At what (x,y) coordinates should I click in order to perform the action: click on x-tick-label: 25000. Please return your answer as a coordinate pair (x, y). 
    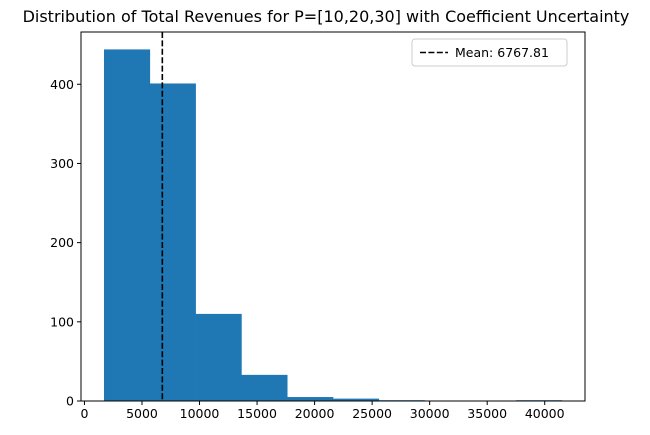
    Looking at the image, I should click on (372, 413).